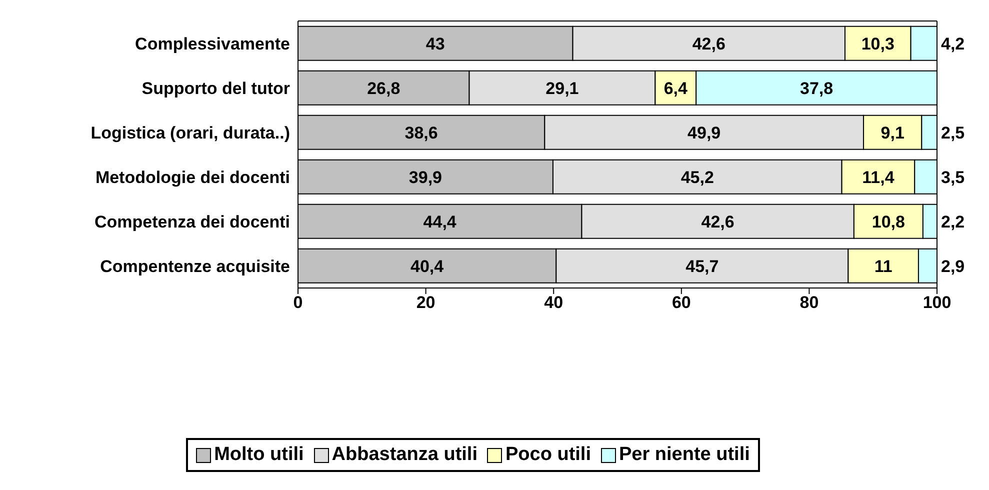 The image size is (989, 490). Describe the element at coordinates (554, 302) in the screenshot. I see `x-tick-label: 40` at that location.